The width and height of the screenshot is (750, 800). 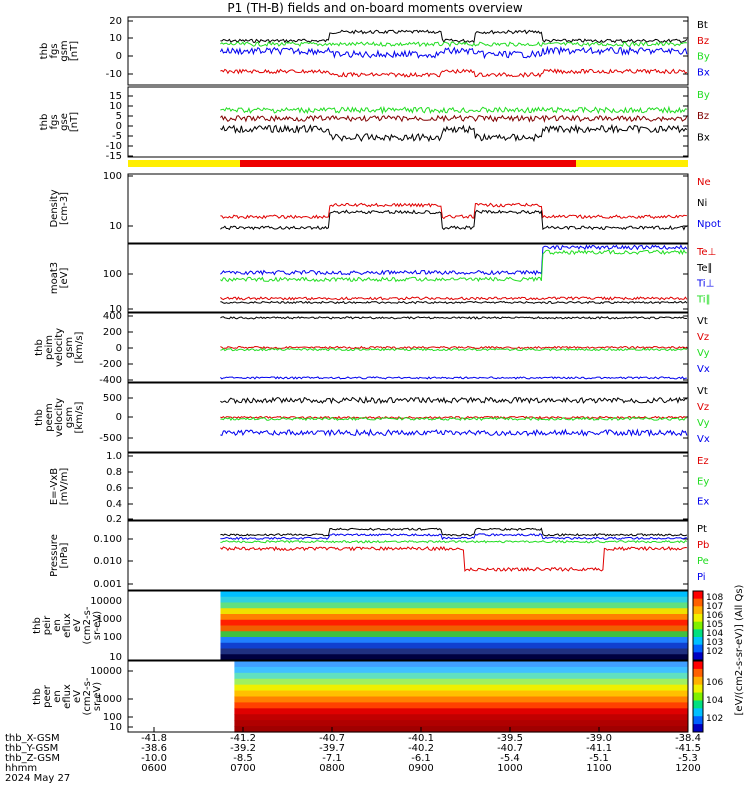 What do you see at coordinates (67, 625) in the screenshot?
I see `y-axis-label: eflux` at bounding box center [67, 625].